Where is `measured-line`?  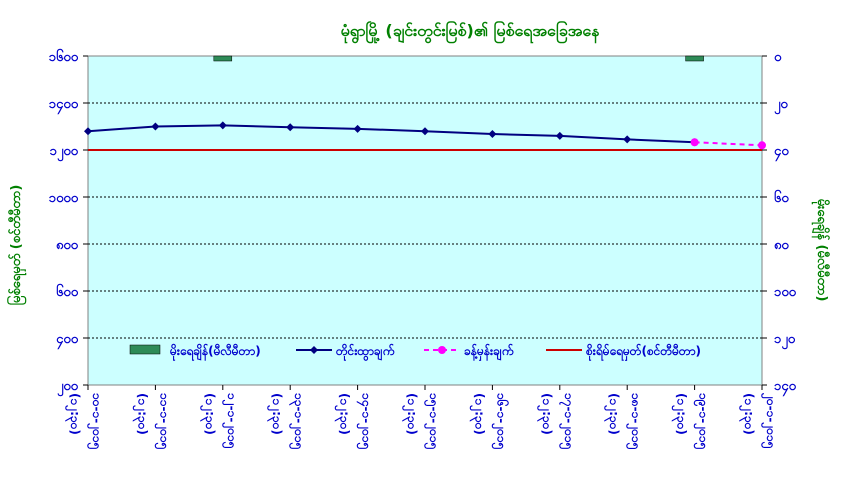
measured-line is located at coordinates (391, 134).